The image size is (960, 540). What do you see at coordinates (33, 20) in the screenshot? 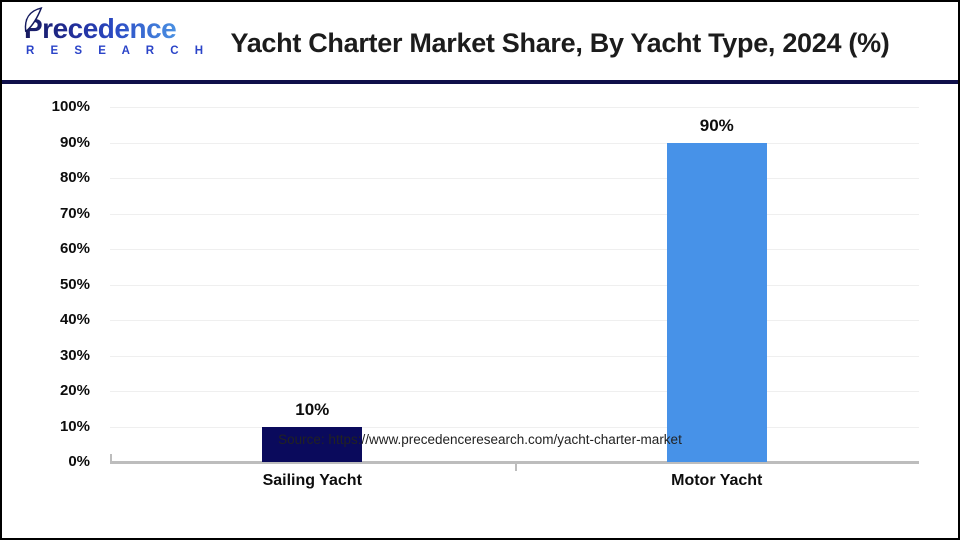
I see `leaf-icon` at bounding box center [33, 20].